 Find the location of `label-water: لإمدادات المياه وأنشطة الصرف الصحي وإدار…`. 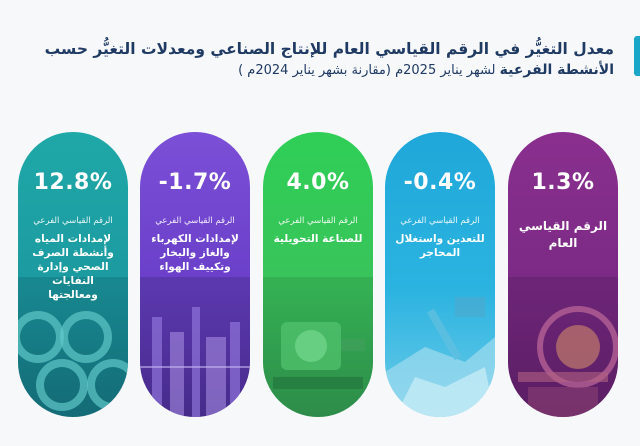

label-water: لإمدادات المياه وأنشطة الصرف الصحي وإدار… is located at coordinates (73, 267).